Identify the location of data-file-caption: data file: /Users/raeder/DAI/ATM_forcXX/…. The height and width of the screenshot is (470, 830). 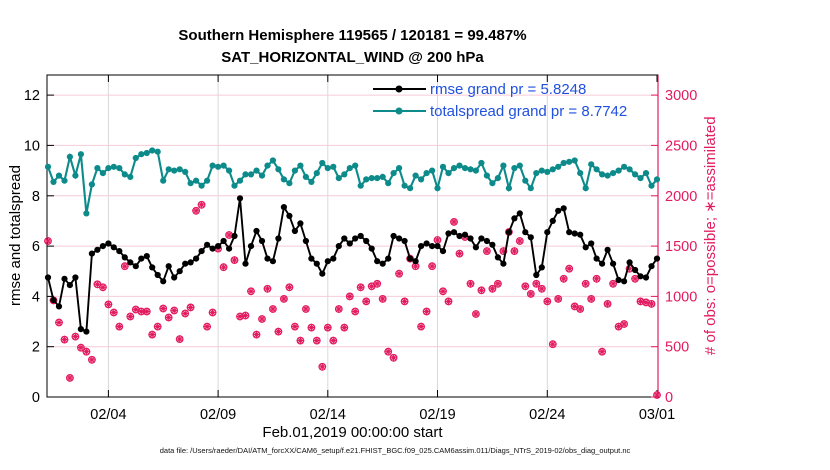
(395, 450).